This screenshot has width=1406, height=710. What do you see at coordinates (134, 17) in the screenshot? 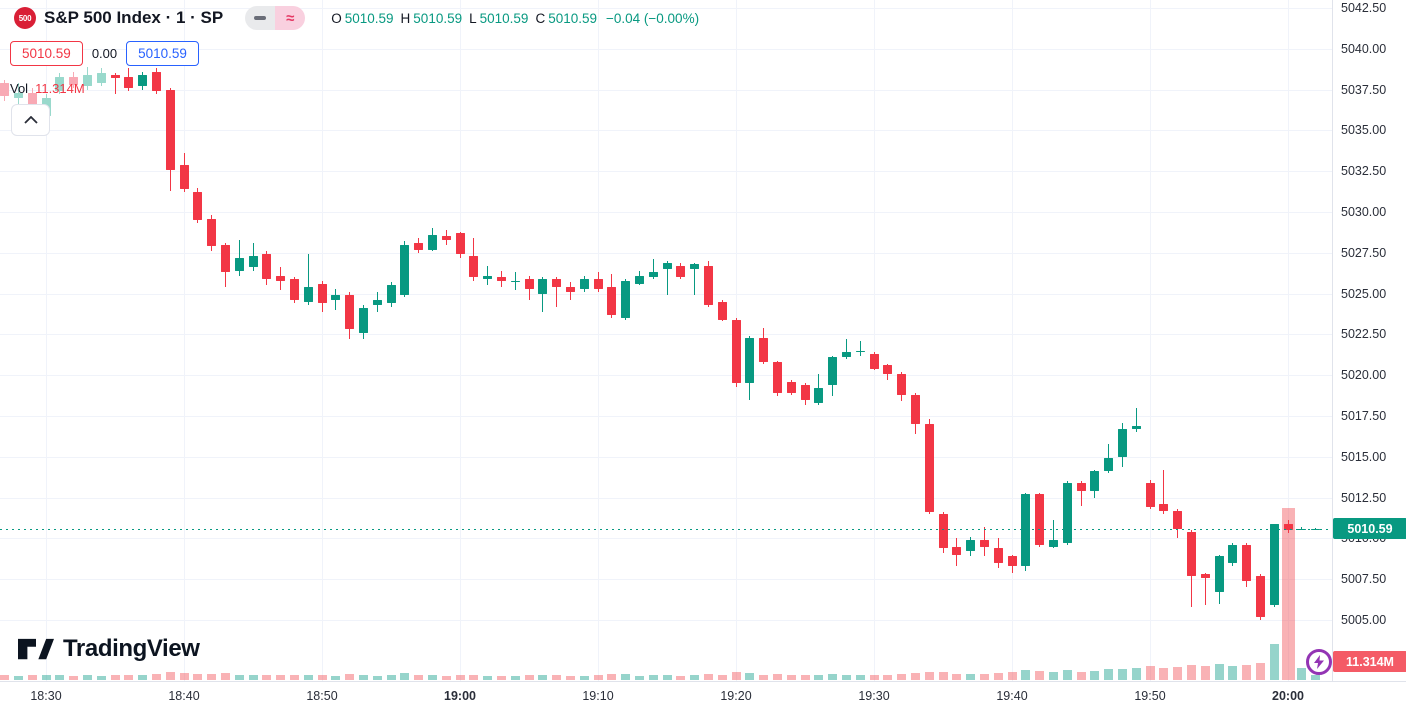
I see `symbol-title: S&P 500 Index · 1 · SP` at bounding box center [134, 17].